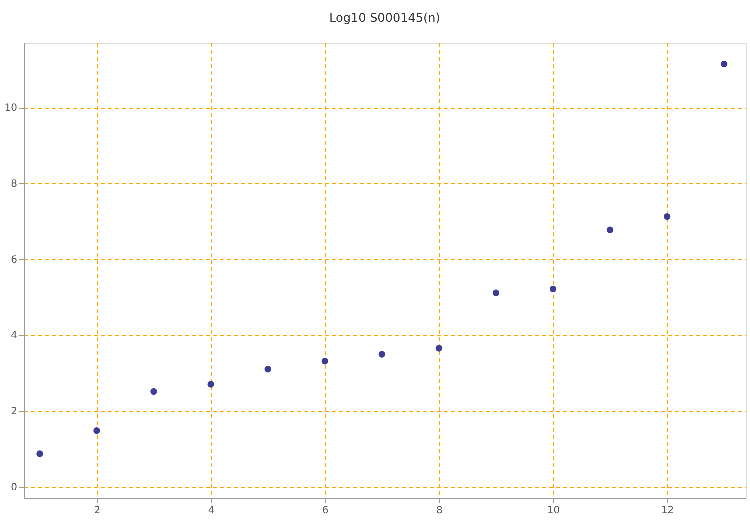 Image resolution: width=750 pixels, height=521 pixels. Describe the element at coordinates (14, 184) in the screenshot. I see `y-tick-label: 8` at that location.